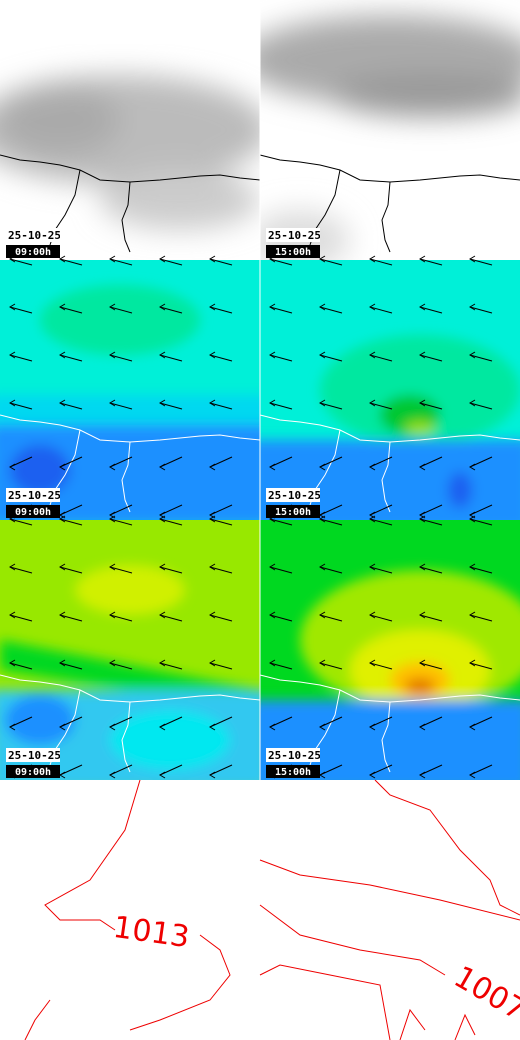 This screenshot has height=1040, width=520. I want to click on panel-time: 15:00h, so click(293, 252).